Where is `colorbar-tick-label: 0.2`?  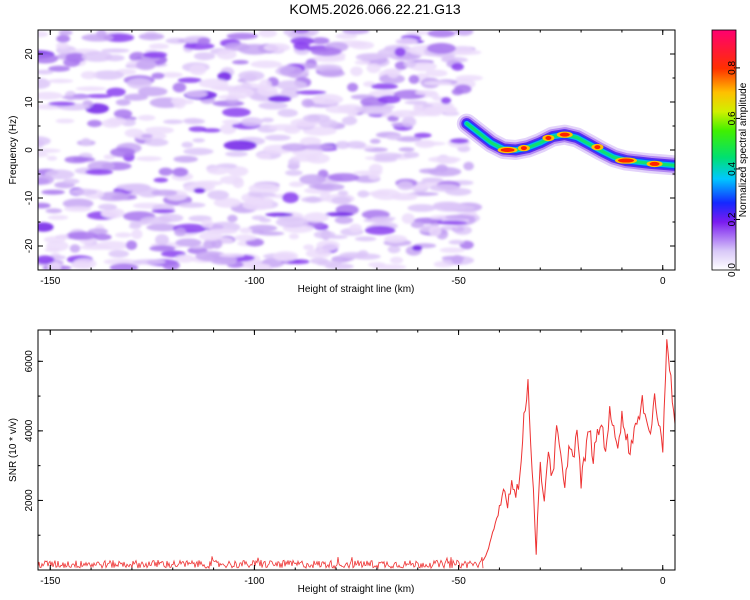
colorbar-tick-label: 0.2 is located at coordinates (732, 219).